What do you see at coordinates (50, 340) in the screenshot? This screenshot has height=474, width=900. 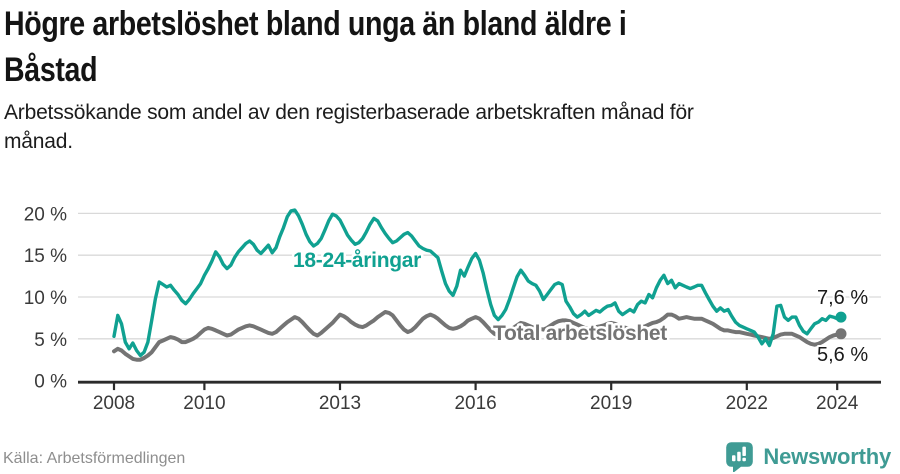 I see `y-axis-label: 5 %` at bounding box center [50, 340].